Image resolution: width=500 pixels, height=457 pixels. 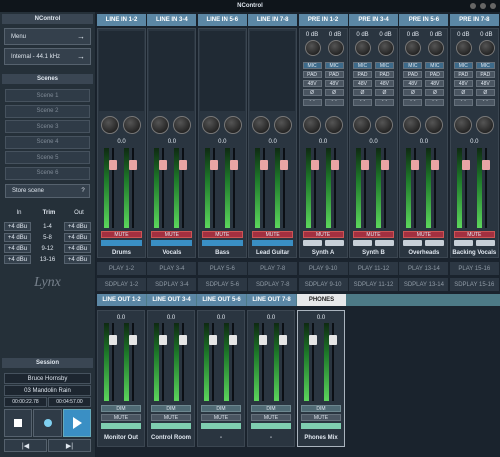 What do you see at coordinates (424, 20) in the screenshot?
I see `input-tab: PRE IN 5-6` at bounding box center [424, 20].